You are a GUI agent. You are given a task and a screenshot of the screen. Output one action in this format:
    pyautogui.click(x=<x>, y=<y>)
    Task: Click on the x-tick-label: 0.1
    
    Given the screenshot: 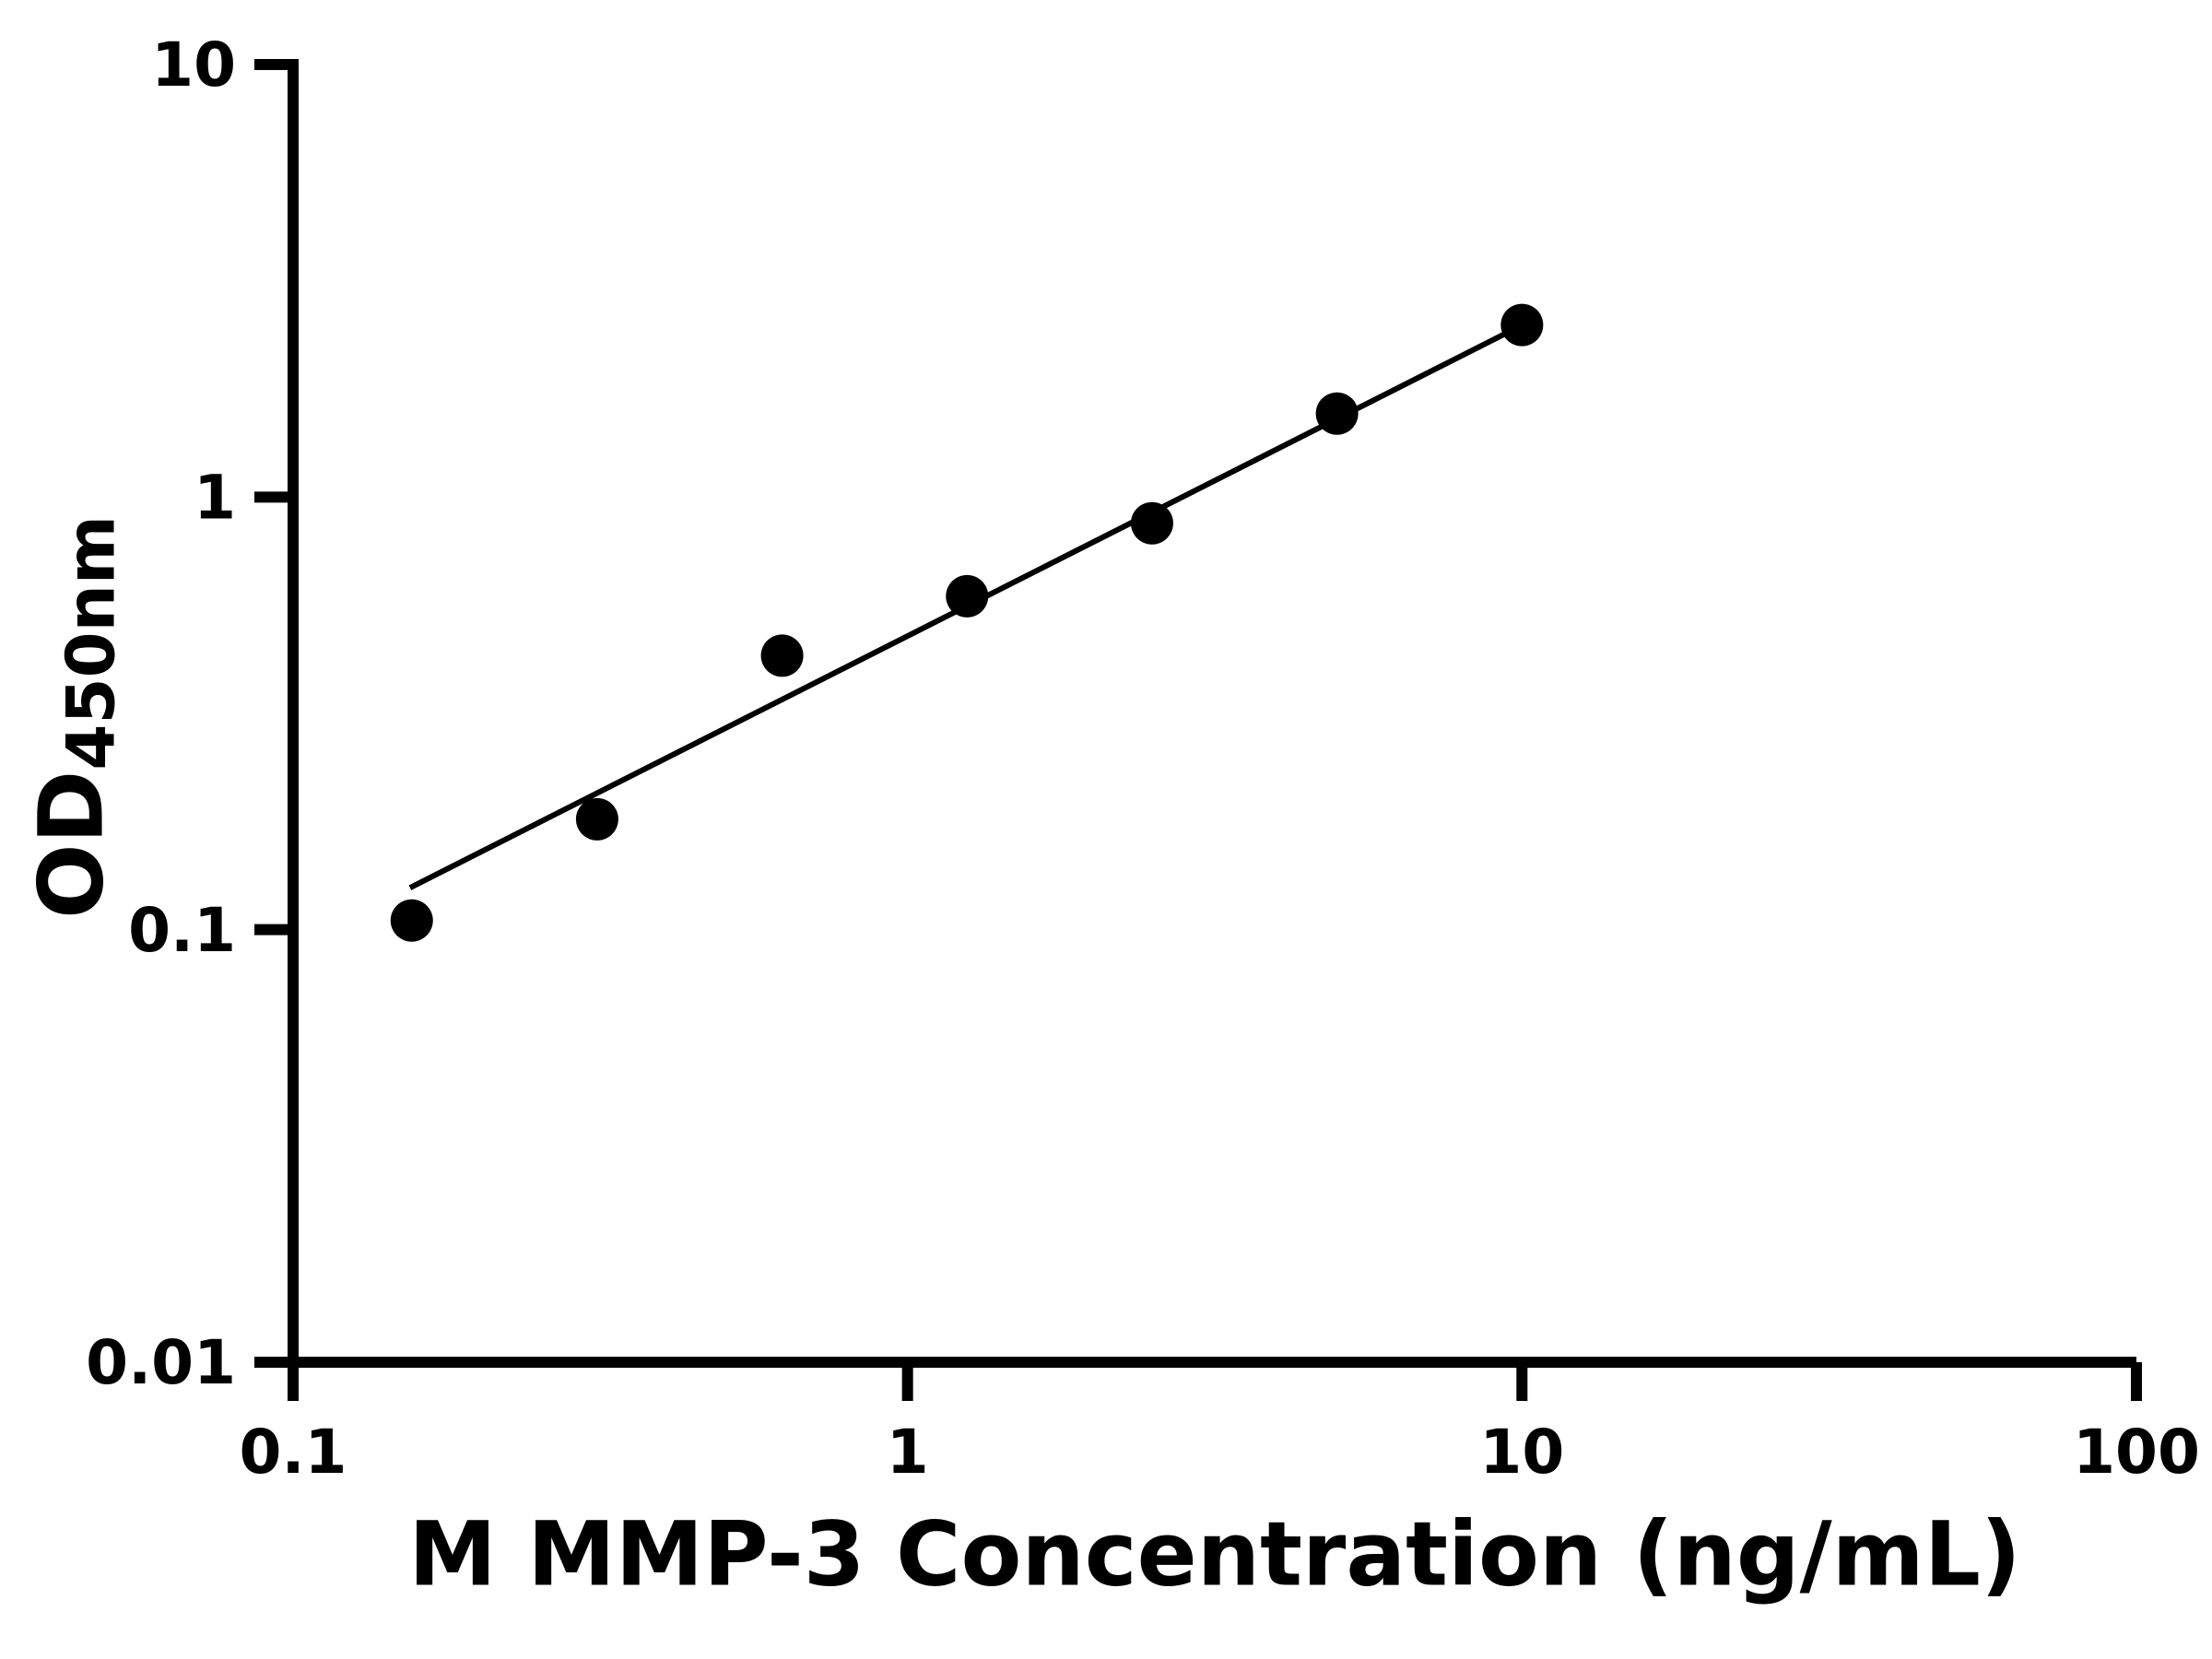 What is the action you would take?
    pyautogui.click(x=293, y=1452)
    